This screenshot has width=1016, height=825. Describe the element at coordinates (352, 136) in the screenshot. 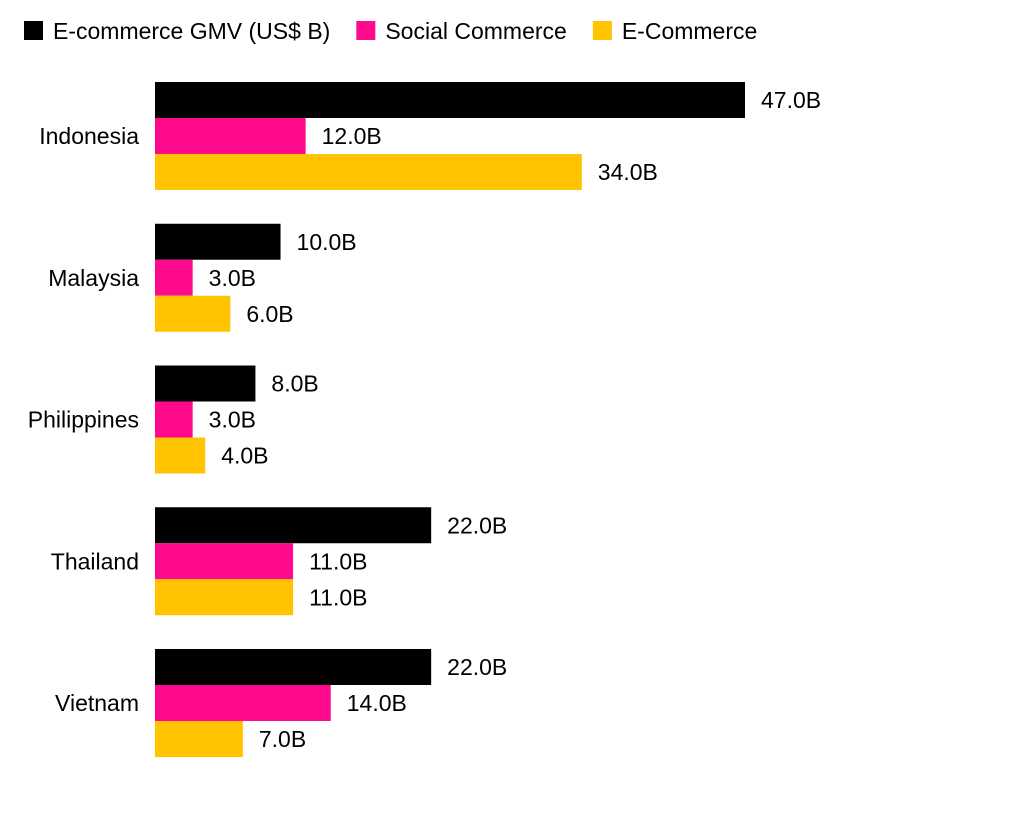

I see `data-label: 12.0B` at that location.